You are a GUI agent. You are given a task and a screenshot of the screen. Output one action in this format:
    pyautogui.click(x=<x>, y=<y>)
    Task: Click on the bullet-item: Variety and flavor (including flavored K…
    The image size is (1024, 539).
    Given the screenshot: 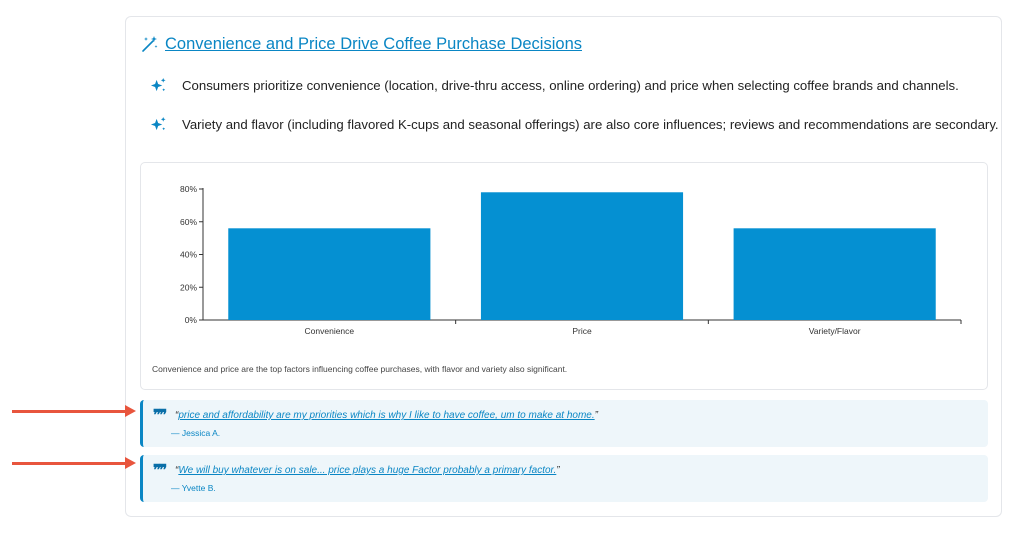 What is the action you would take?
    pyautogui.click(x=574, y=124)
    